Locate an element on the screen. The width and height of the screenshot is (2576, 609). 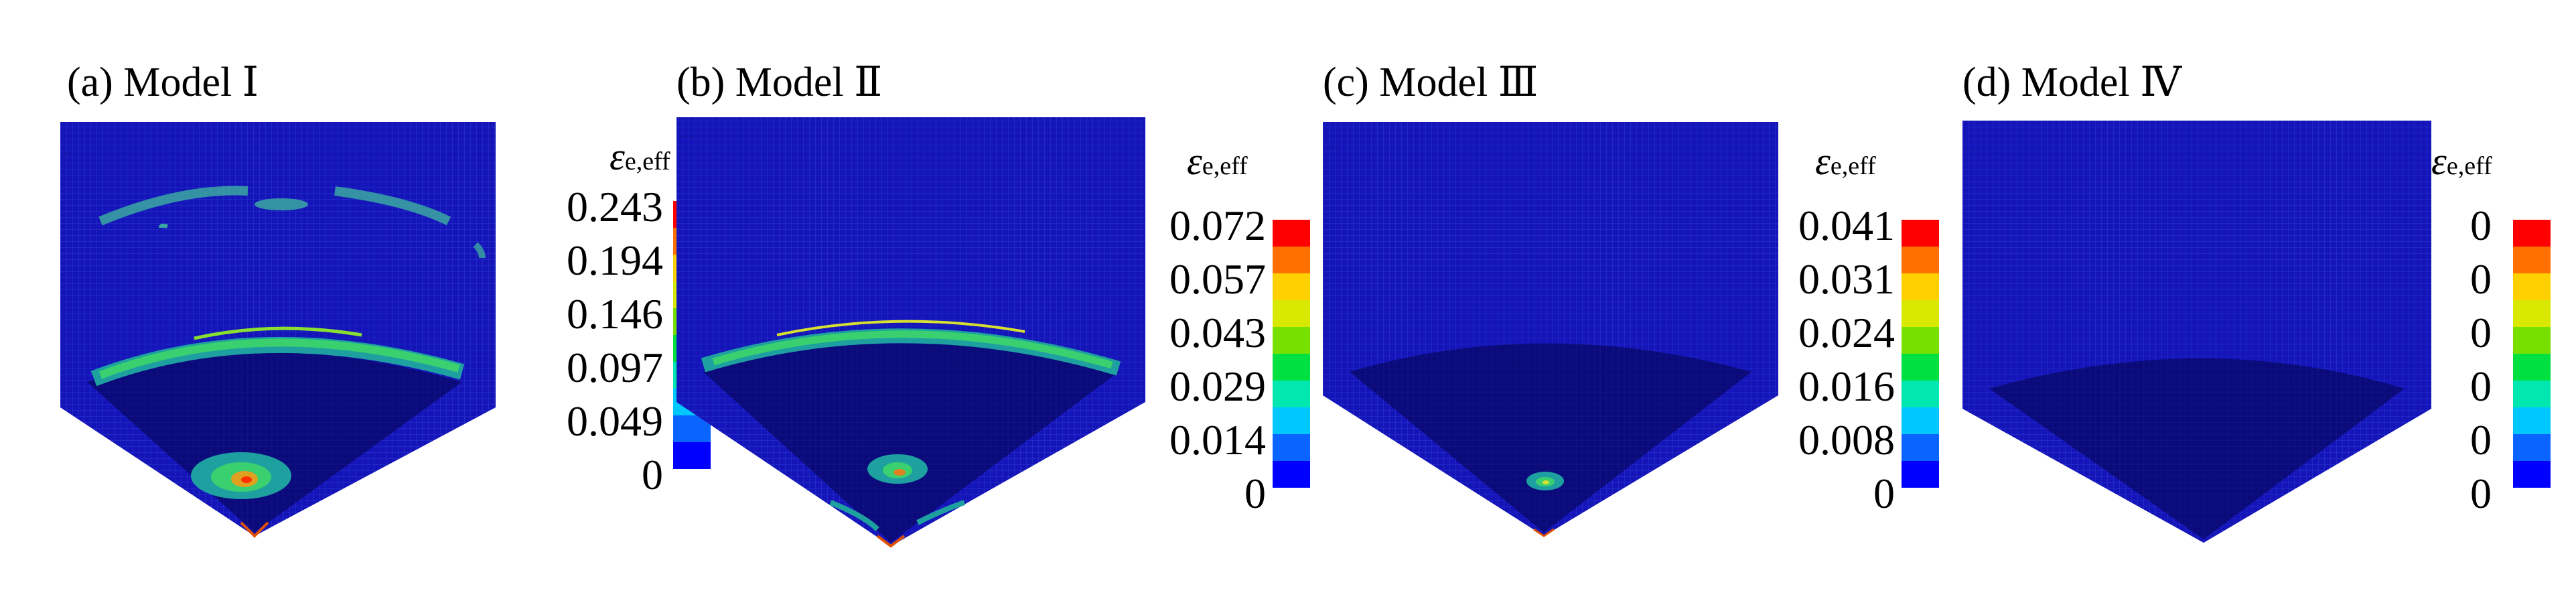
panel-title: (d) Model Ⅳ is located at coordinates (2072, 82).